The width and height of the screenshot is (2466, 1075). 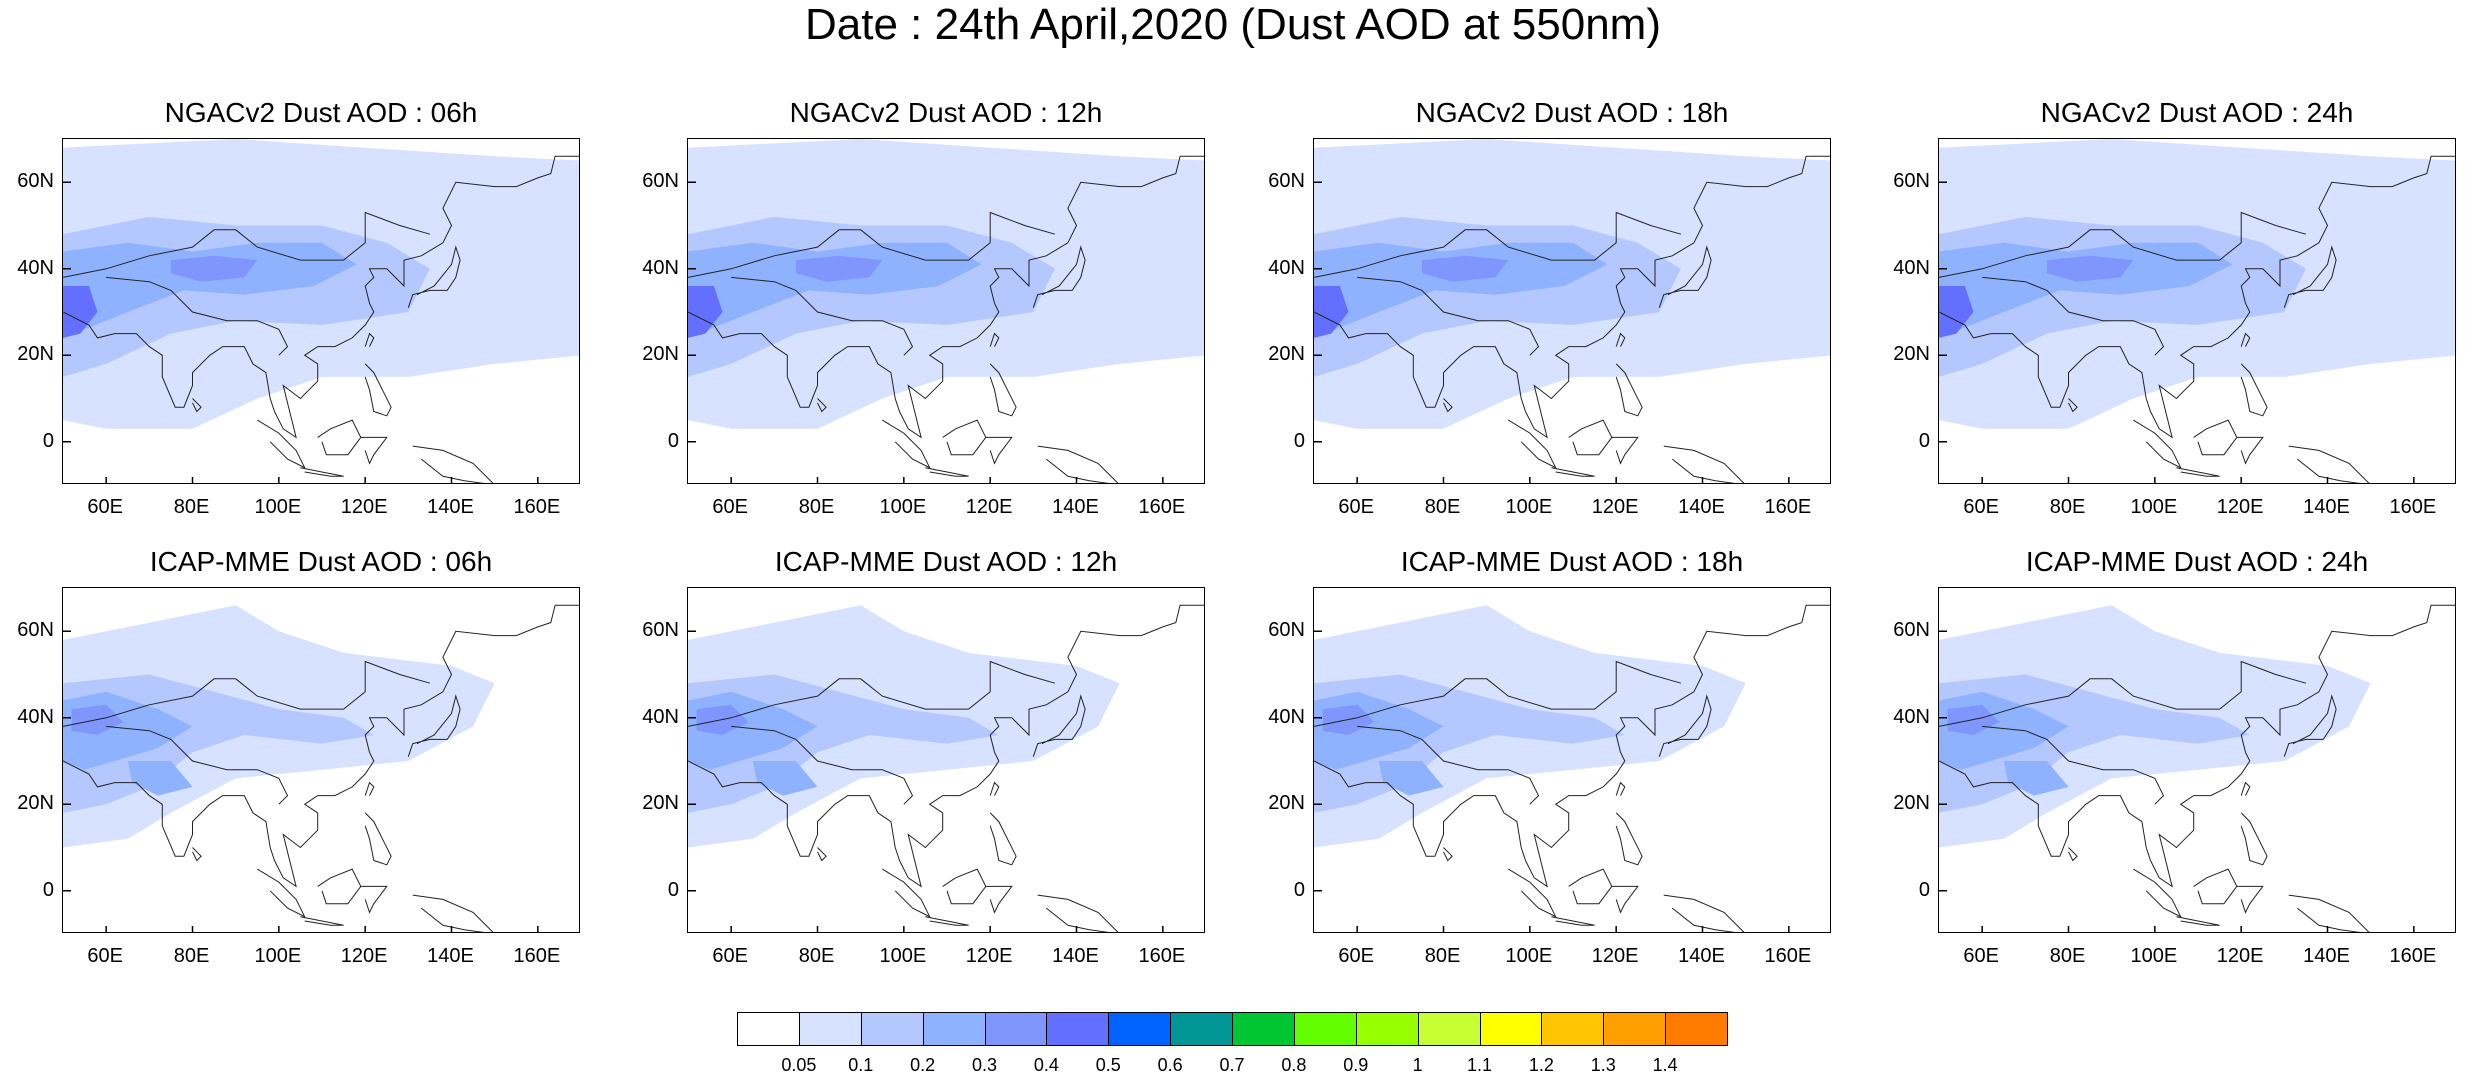 I want to click on map-plot-area, so click(x=2197, y=311).